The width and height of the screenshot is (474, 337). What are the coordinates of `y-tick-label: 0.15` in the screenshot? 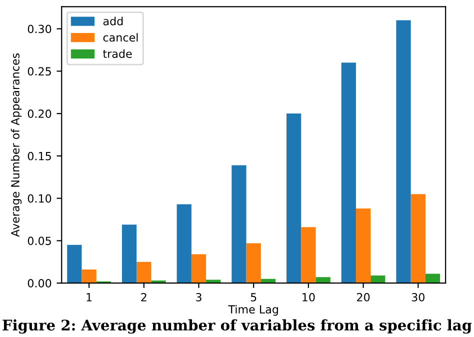 It's located at (39, 156).